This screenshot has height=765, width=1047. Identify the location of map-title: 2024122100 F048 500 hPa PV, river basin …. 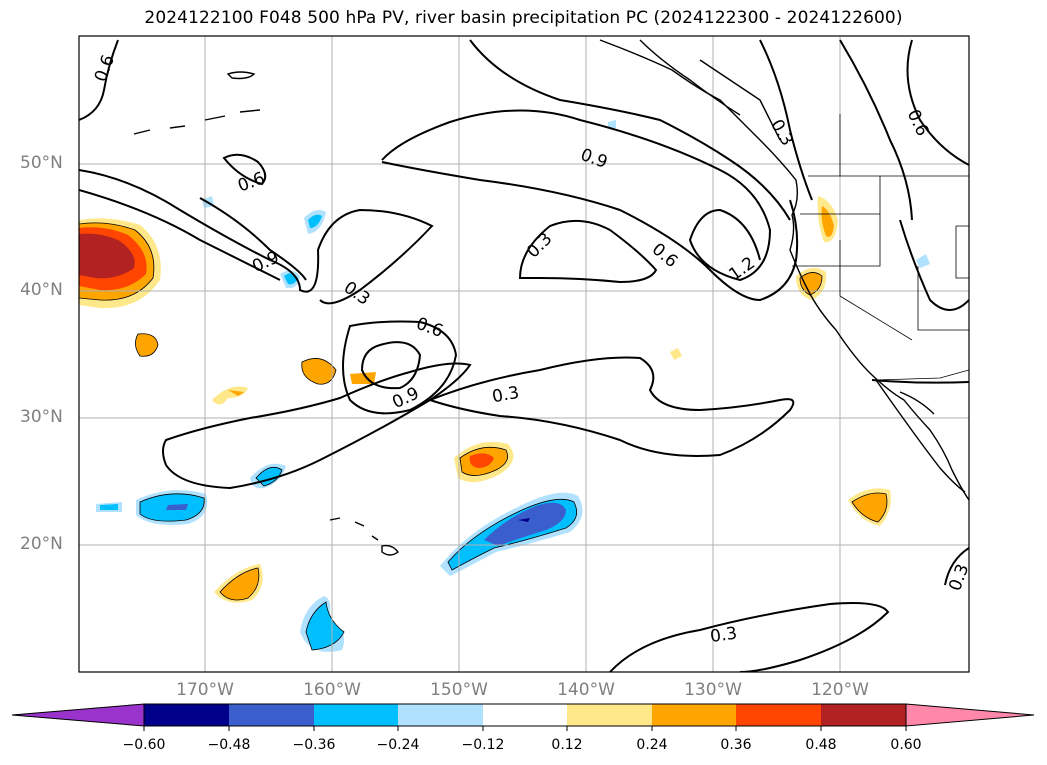
(523, 18).